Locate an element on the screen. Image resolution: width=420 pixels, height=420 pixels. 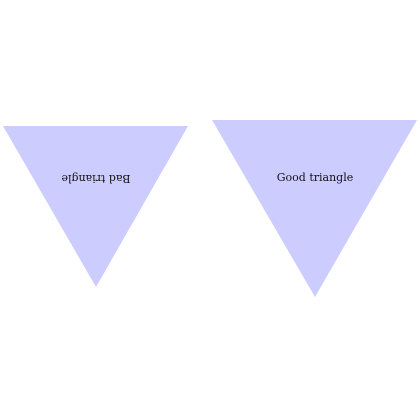
good-triangle-label: Good triangle is located at coordinates (315, 177).